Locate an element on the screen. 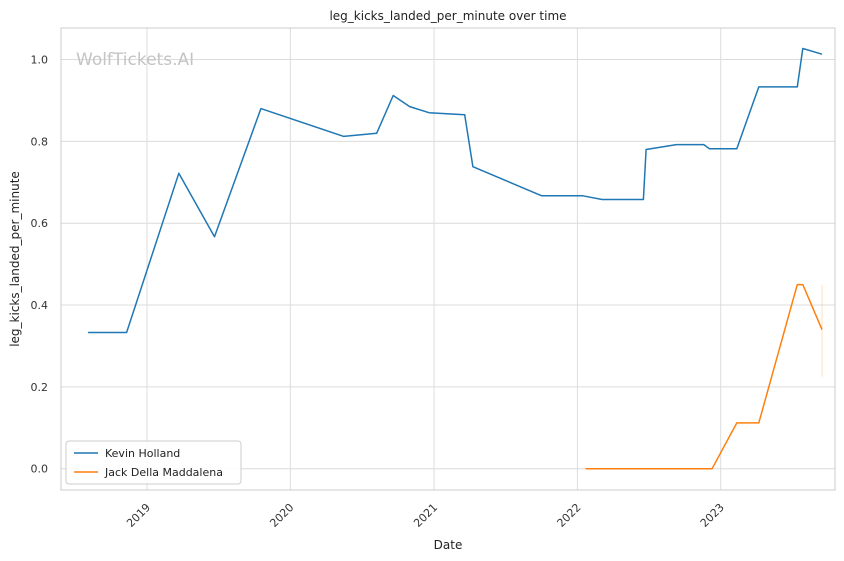  legend: Kevin Holland Jack Della Maddalena is located at coordinates (153, 462).